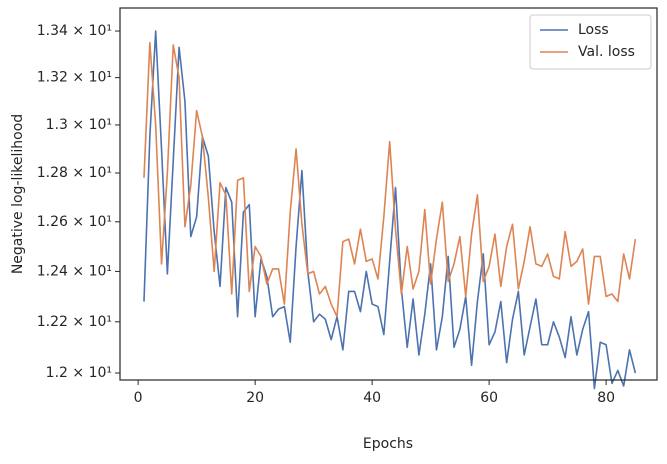 The image size is (667, 464). Describe the element at coordinates (255, 398) in the screenshot. I see `x-tick-label: 20` at that location.